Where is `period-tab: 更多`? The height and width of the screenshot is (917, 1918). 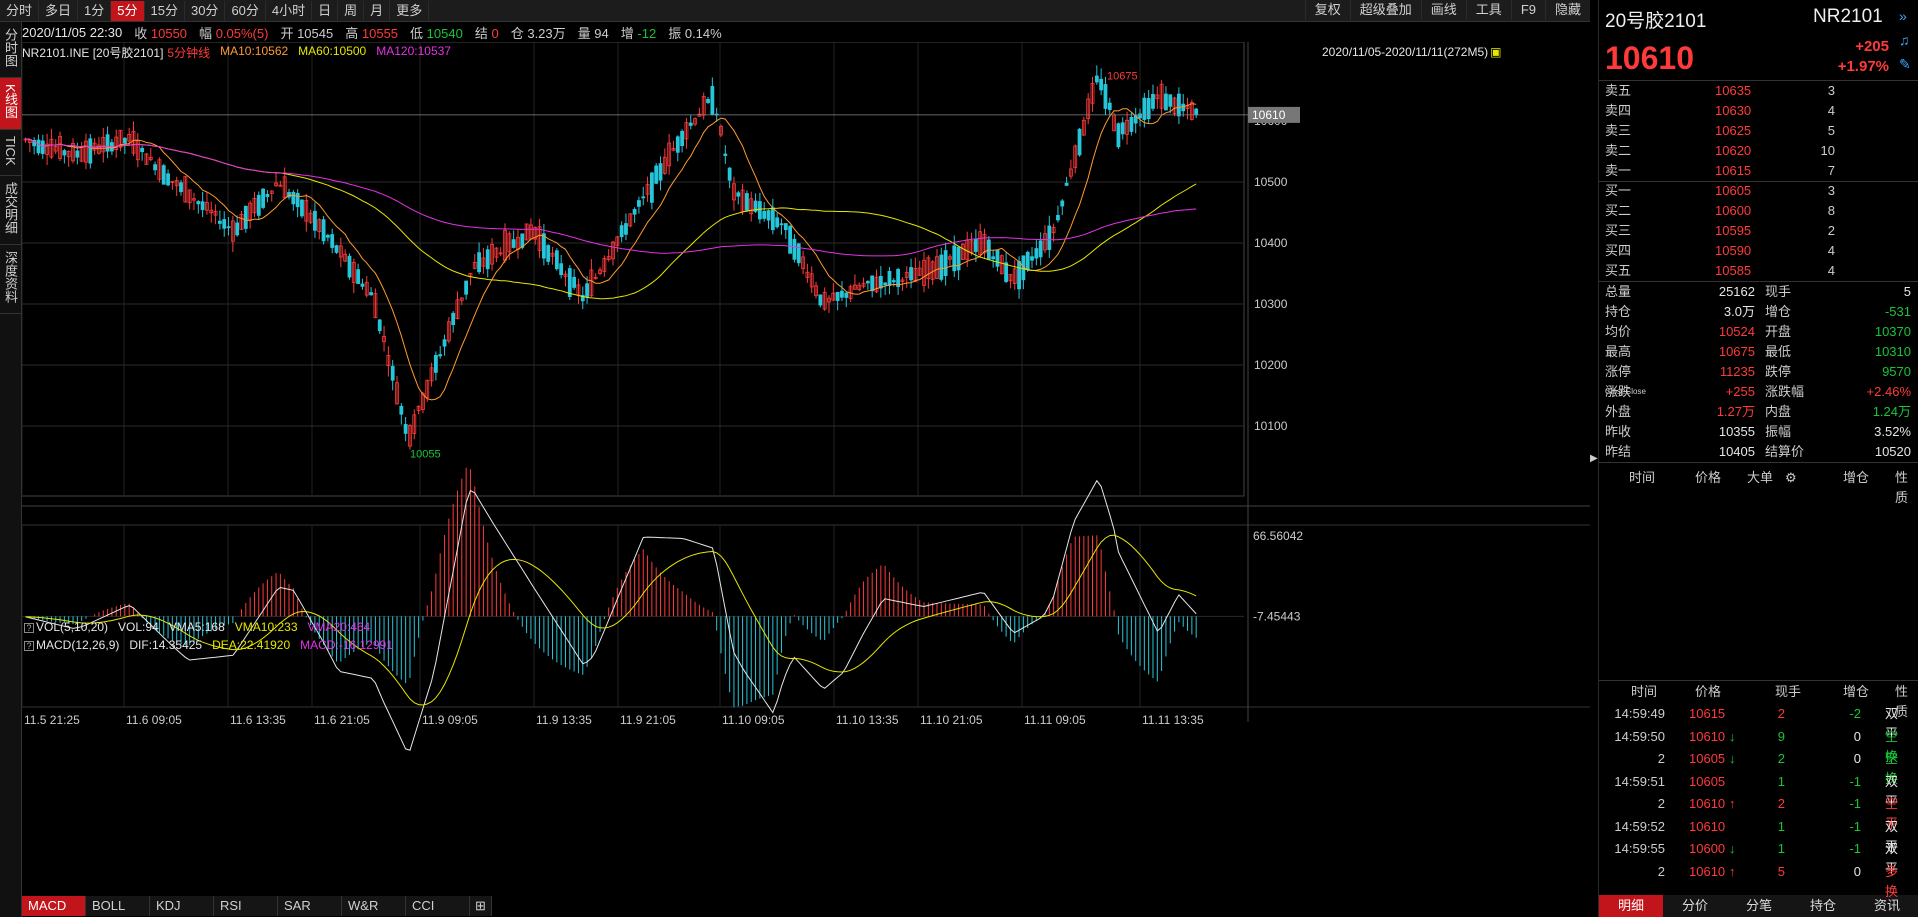
period-tab: 更多 is located at coordinates (410, 10).